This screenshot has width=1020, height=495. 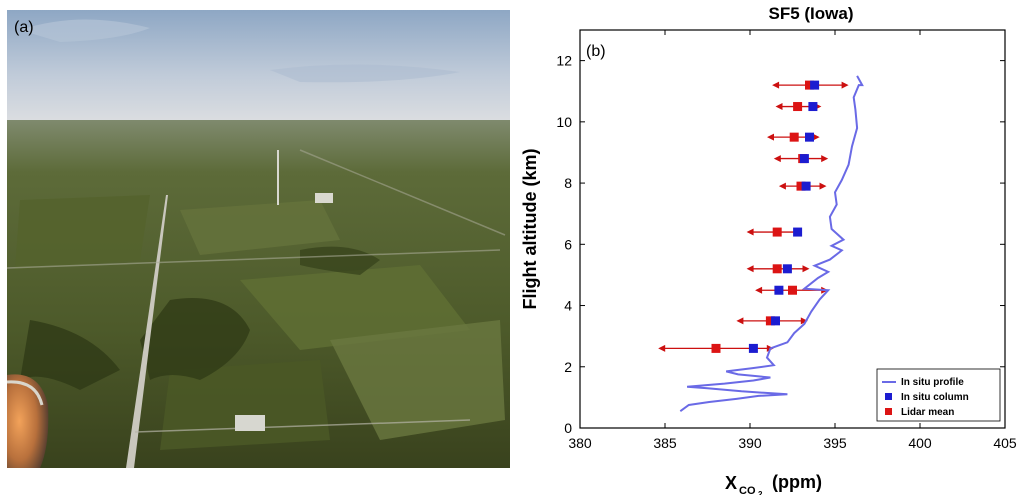 I want to click on x-axis-title: X CO 2 (ppm), so click(x=773, y=483).